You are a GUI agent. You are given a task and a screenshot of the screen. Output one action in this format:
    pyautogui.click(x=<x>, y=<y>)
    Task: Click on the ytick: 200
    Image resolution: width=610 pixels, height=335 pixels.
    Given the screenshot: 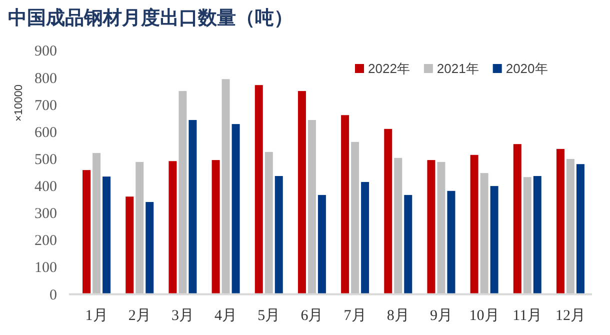 What is the action you would take?
    pyautogui.click(x=45, y=241)
    